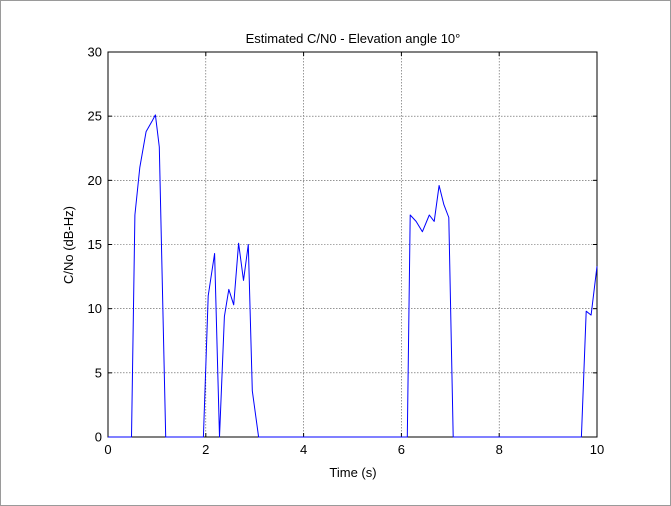 This screenshot has width=671, height=506. What do you see at coordinates (95, 308) in the screenshot?
I see `y-tick-label-2: 10` at bounding box center [95, 308].